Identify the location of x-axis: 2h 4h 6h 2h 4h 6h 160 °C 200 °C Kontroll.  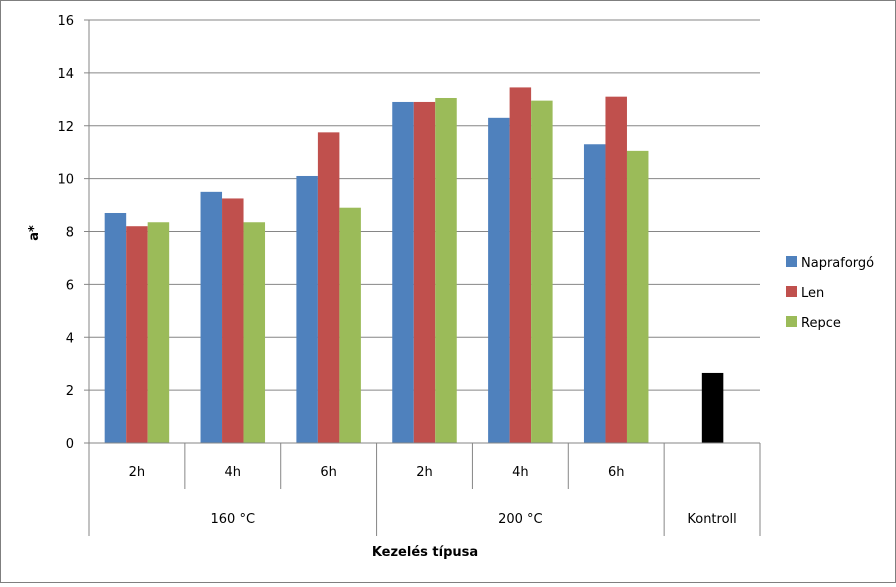
(424, 489).